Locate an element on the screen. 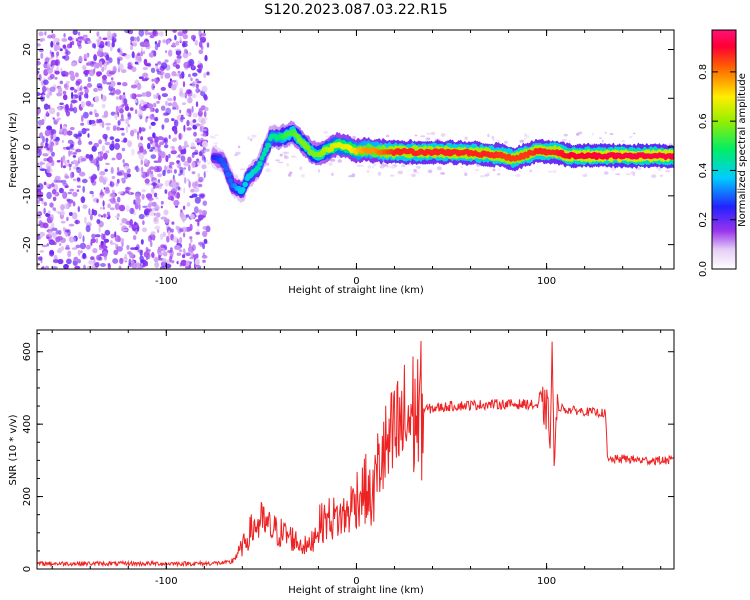 The height and width of the screenshot is (600, 750). y-tick-label: 400 is located at coordinates (27, 424).